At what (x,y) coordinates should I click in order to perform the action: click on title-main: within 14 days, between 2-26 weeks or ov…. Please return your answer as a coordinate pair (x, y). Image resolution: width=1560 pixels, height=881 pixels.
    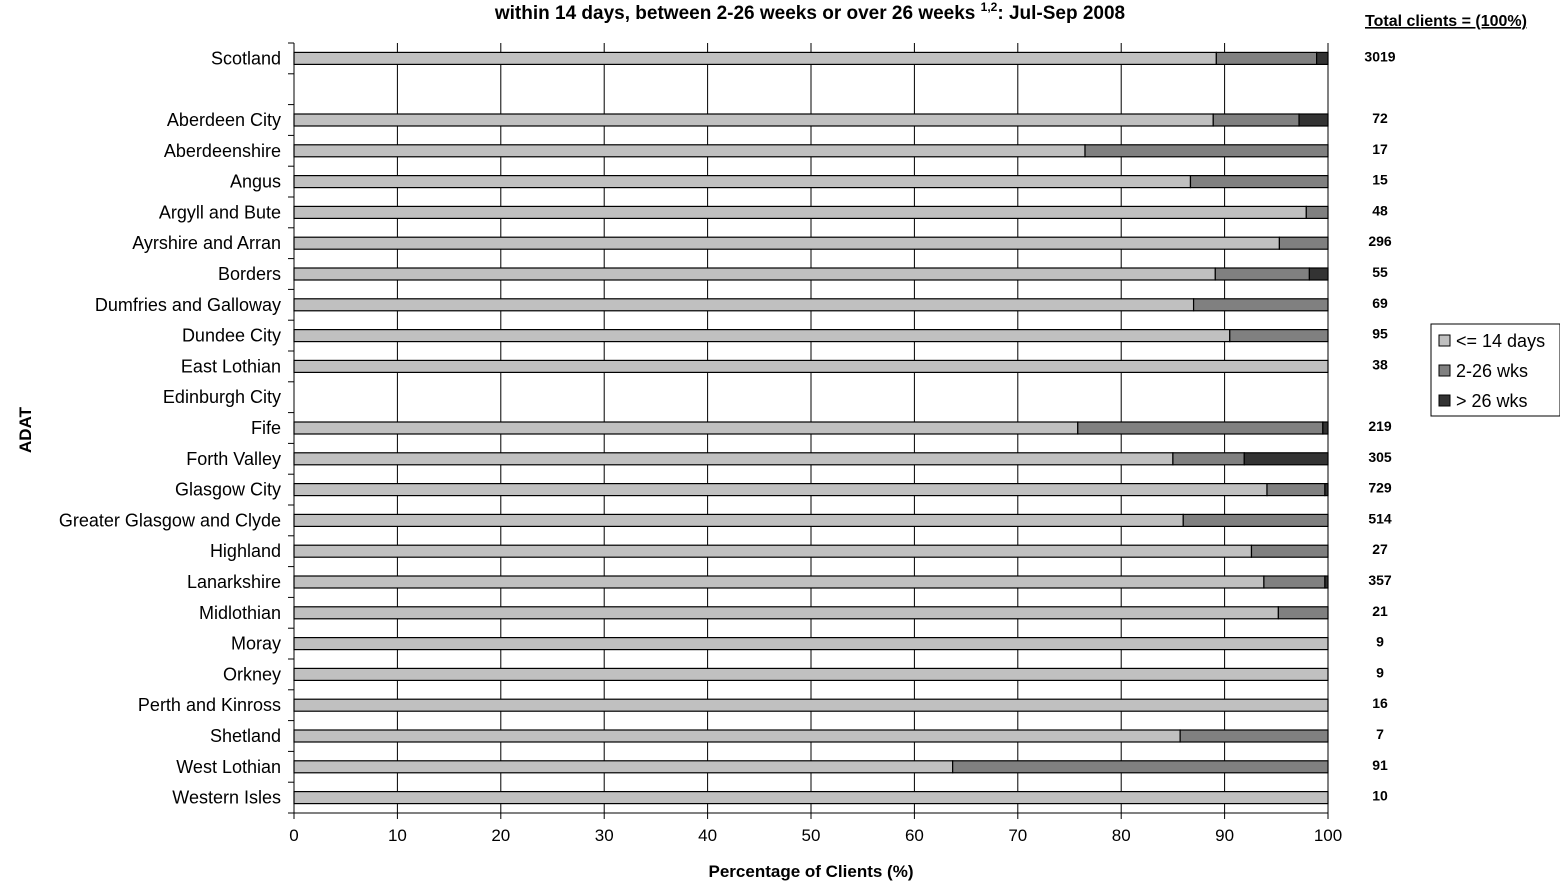
    Looking at the image, I should click on (737, 13).